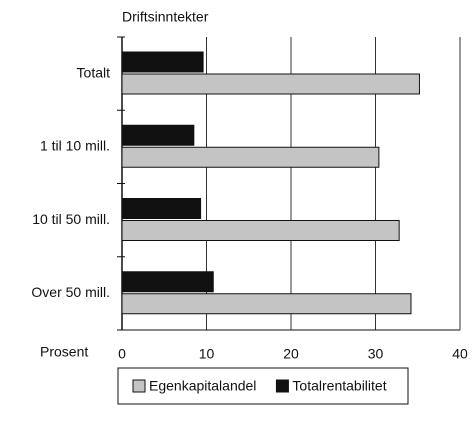 The height and width of the screenshot is (429, 474). Describe the element at coordinates (202, 386) in the screenshot. I see `legend-label: Egenkapitalandel` at that location.